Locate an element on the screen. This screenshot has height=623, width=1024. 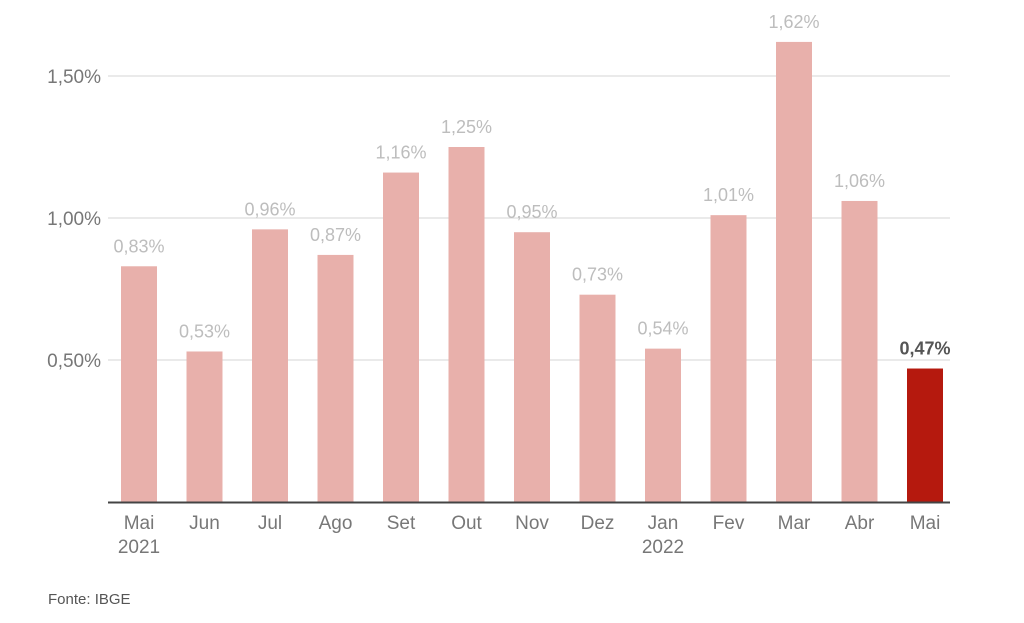
data-label: 0,73% is located at coordinates (597, 275).